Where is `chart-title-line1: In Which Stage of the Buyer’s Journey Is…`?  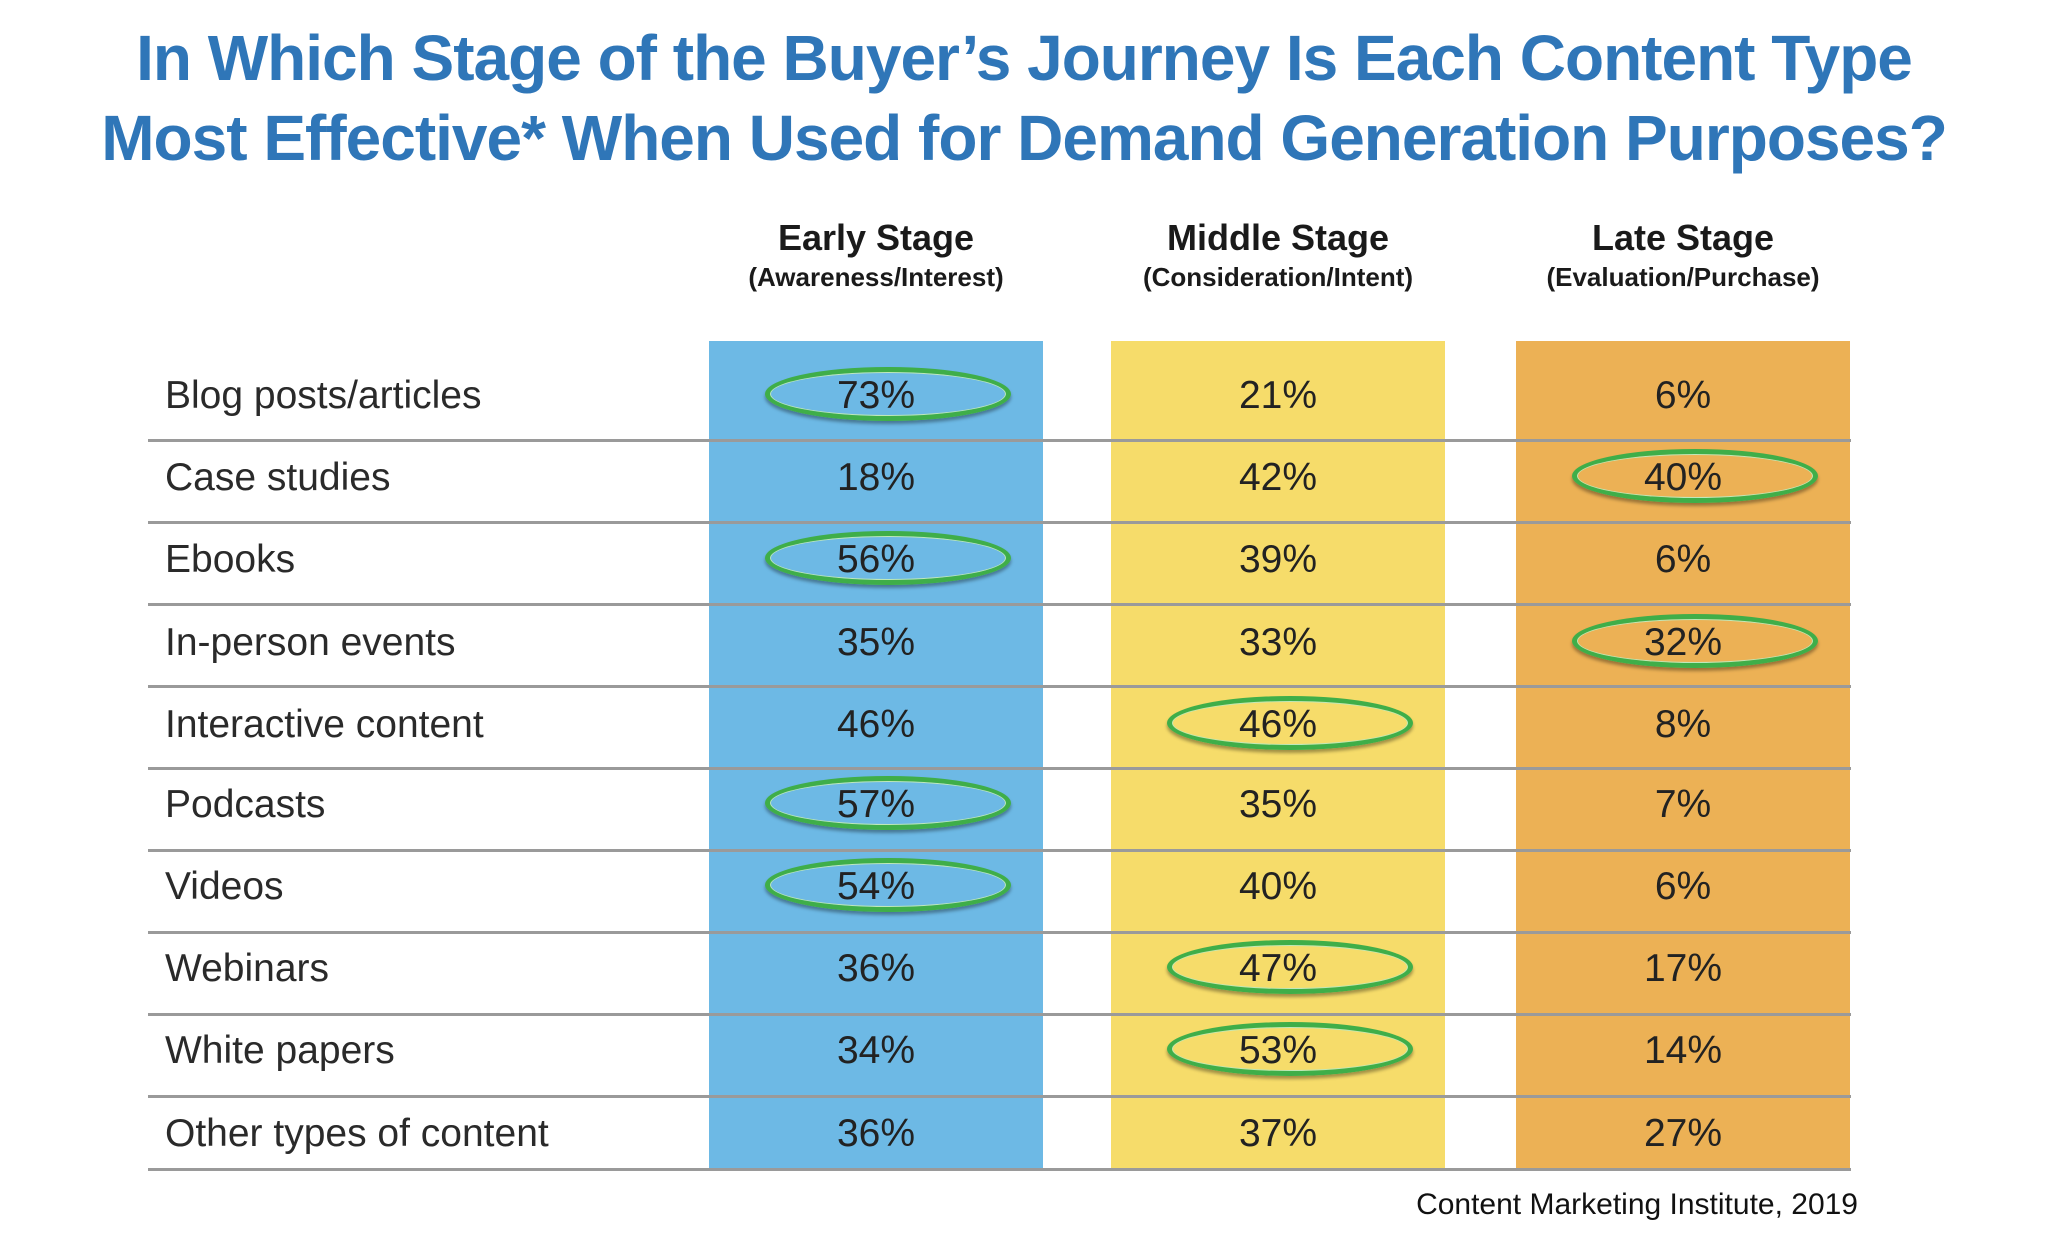 chart-title-line1: In Which Stage of the Buyer’s Journey Is… is located at coordinates (1024, 58).